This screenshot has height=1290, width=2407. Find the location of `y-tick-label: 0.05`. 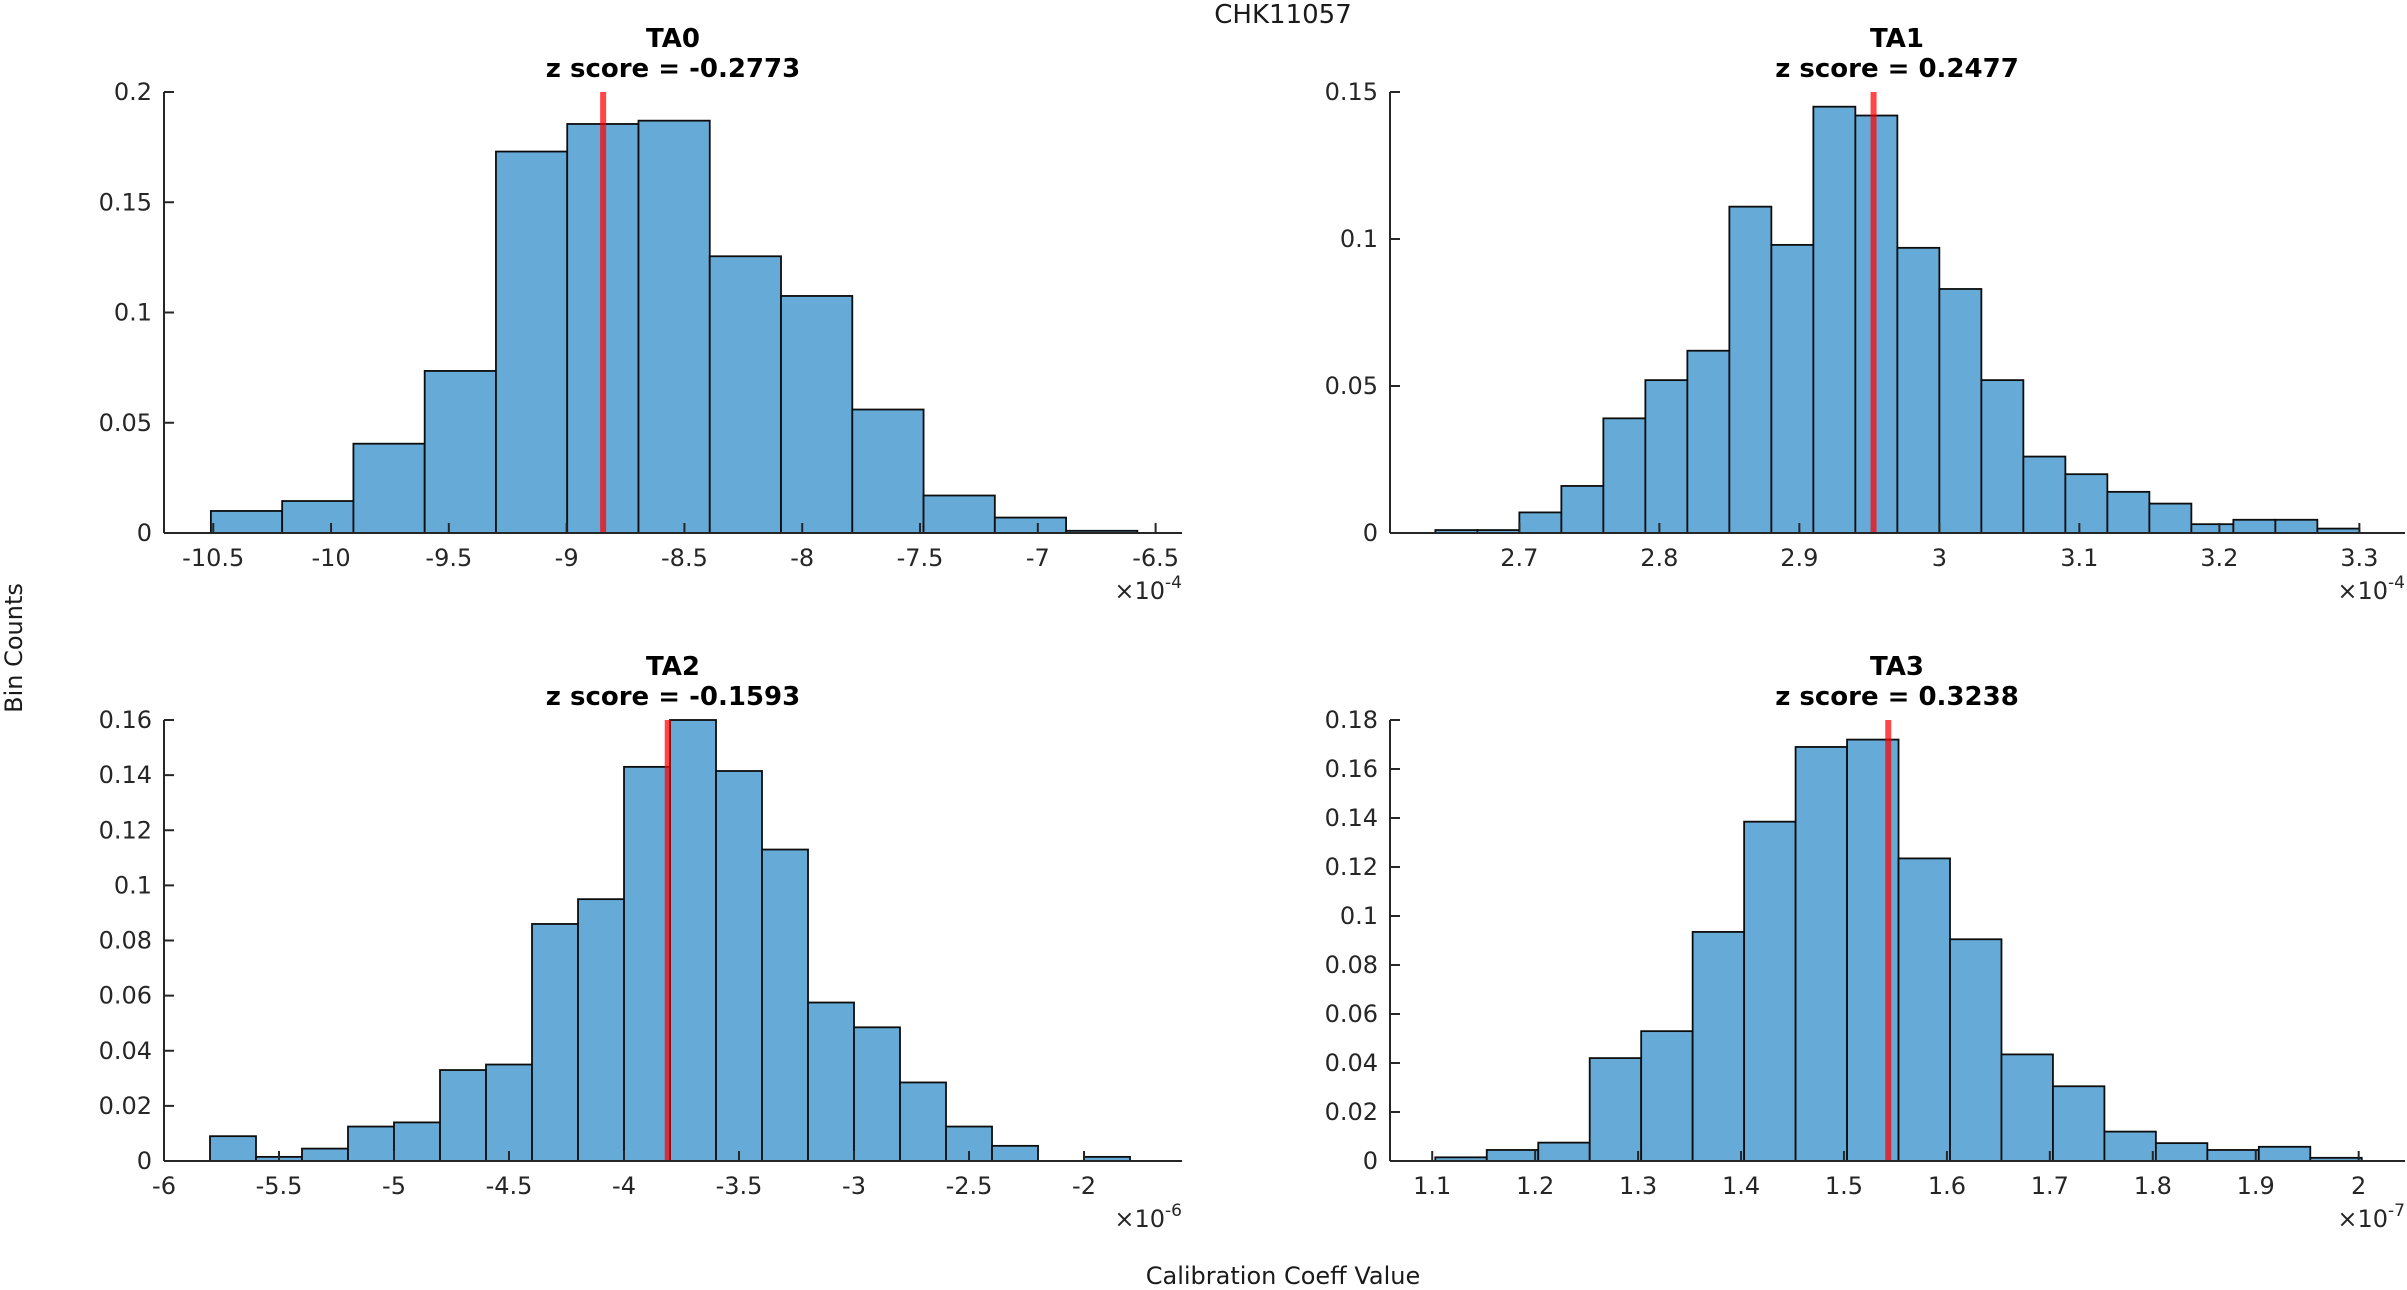

y-tick-label: 0.05 is located at coordinates (125, 423).